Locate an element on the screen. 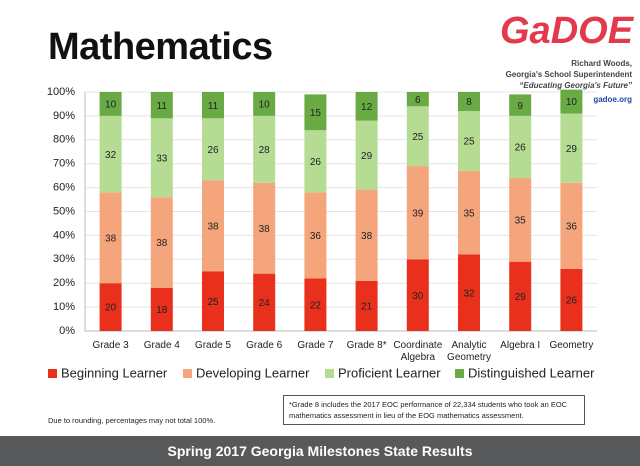 The width and height of the screenshot is (640, 466). data-label: 24 is located at coordinates (265, 303).